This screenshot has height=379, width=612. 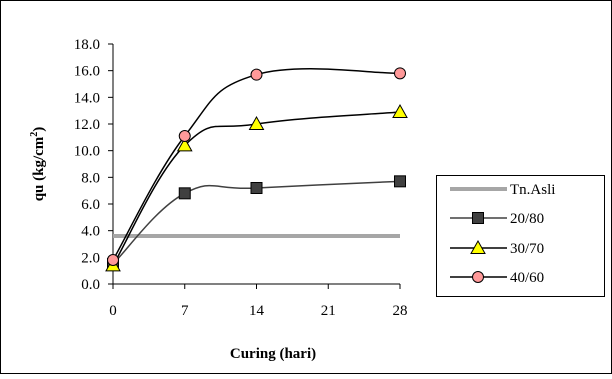 I want to click on y-tick-label: 2.0, so click(x=90, y=258).